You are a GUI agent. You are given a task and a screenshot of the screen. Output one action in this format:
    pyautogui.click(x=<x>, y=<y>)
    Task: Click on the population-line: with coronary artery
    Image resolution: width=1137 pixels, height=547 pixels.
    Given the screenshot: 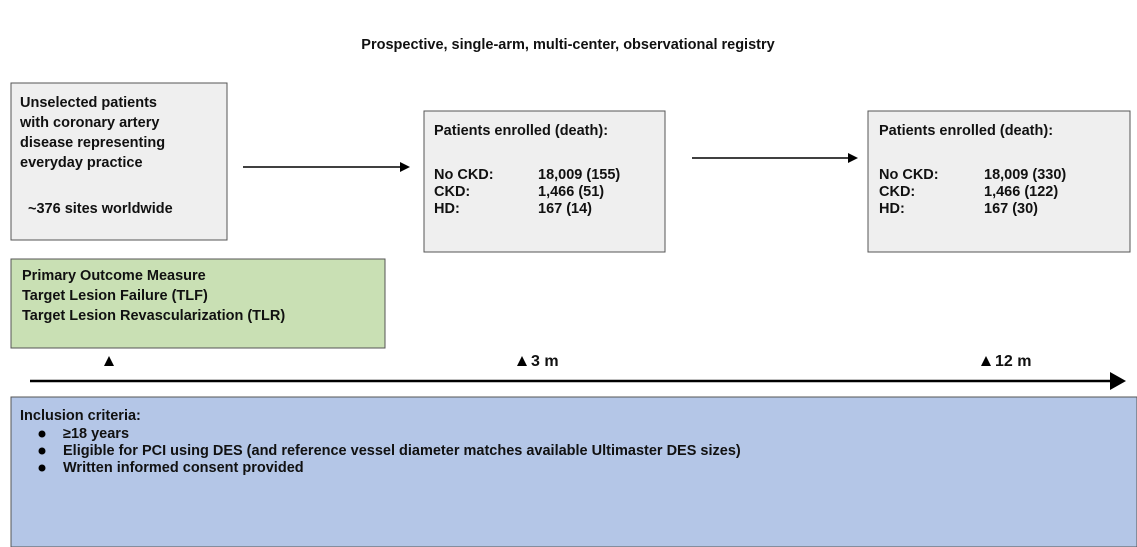 What is the action you would take?
    pyautogui.click(x=89, y=123)
    